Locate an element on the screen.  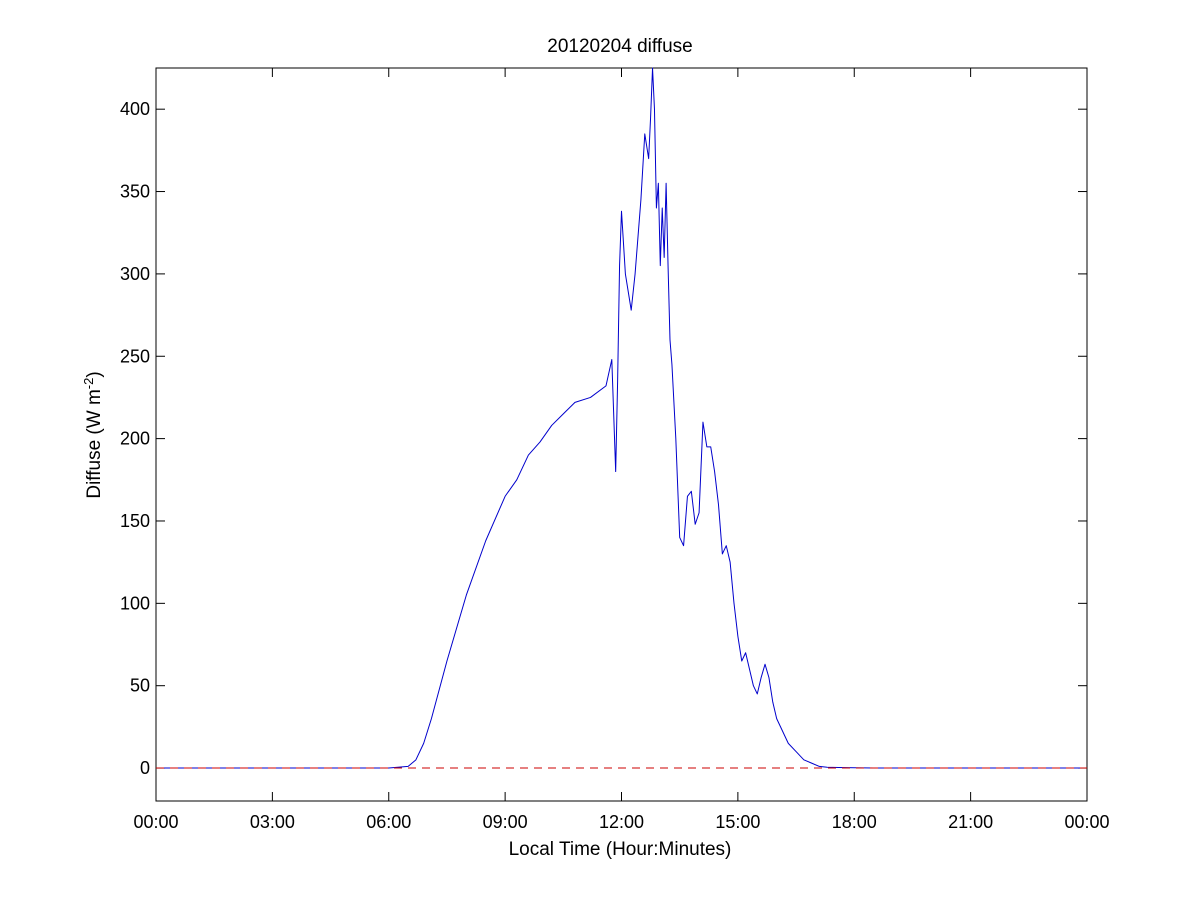
x-tick-label: 21:00 is located at coordinates (970, 822).